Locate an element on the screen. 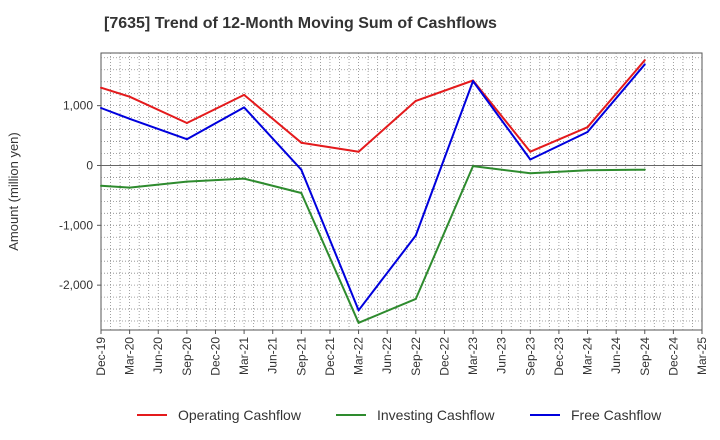 The height and width of the screenshot is (440, 720). x-tick-label: Mar-20 is located at coordinates (130, 356).